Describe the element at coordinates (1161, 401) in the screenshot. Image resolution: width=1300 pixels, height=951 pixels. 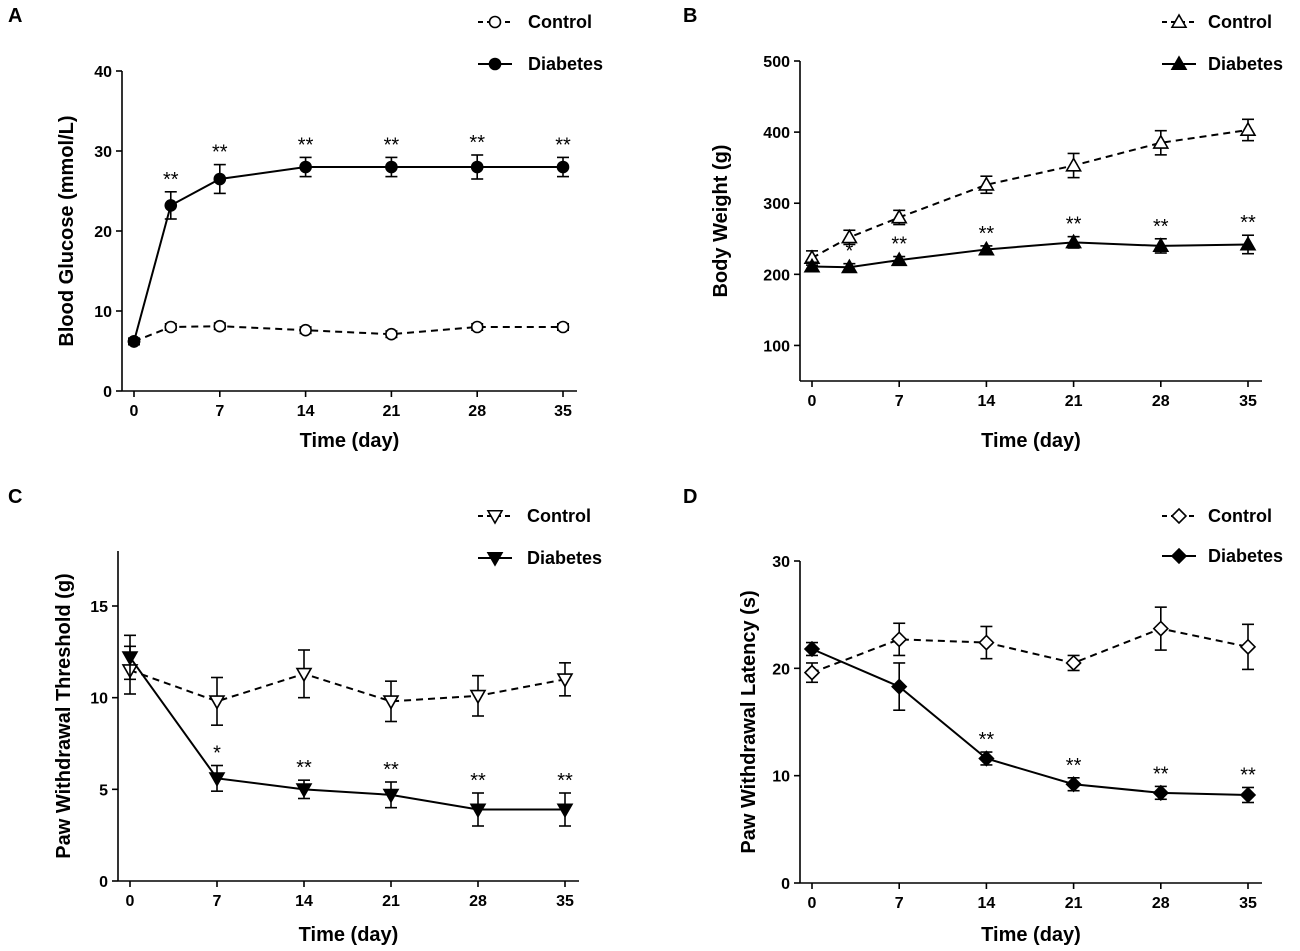
I see `panel-b-x-tick-label: 28` at that location.